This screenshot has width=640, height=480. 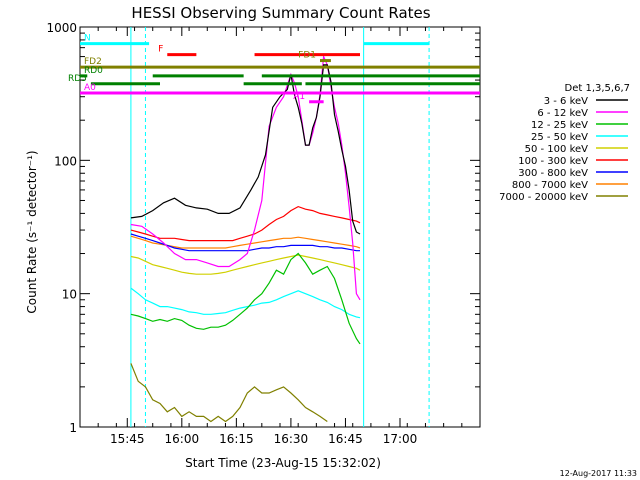 I want to click on flag-label: RD5, so click(x=77, y=79).